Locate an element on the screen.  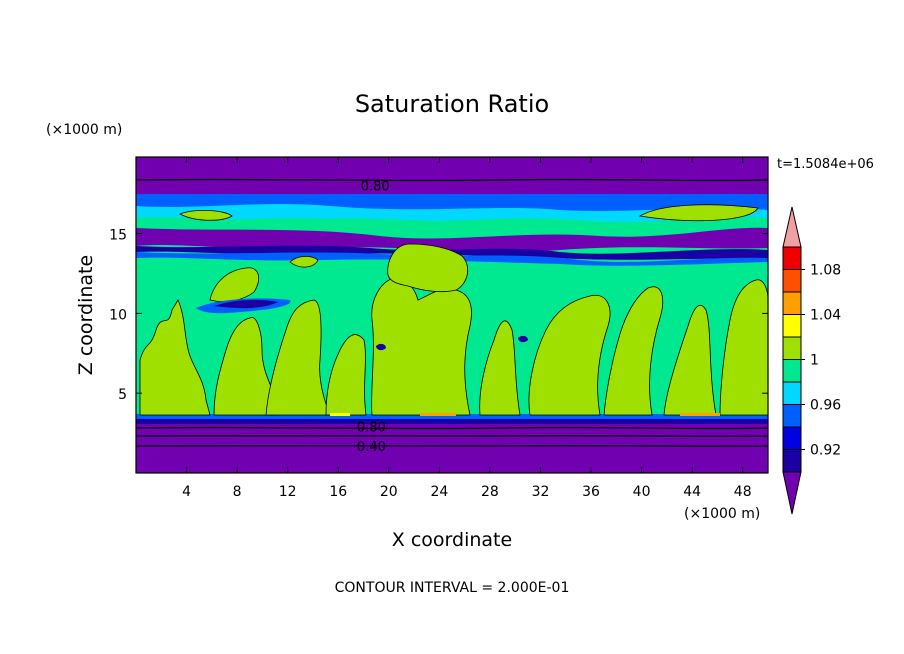
contour-interval-footer: CONTOUR INTERVAL = 2.000E-01 is located at coordinates (452, 588).